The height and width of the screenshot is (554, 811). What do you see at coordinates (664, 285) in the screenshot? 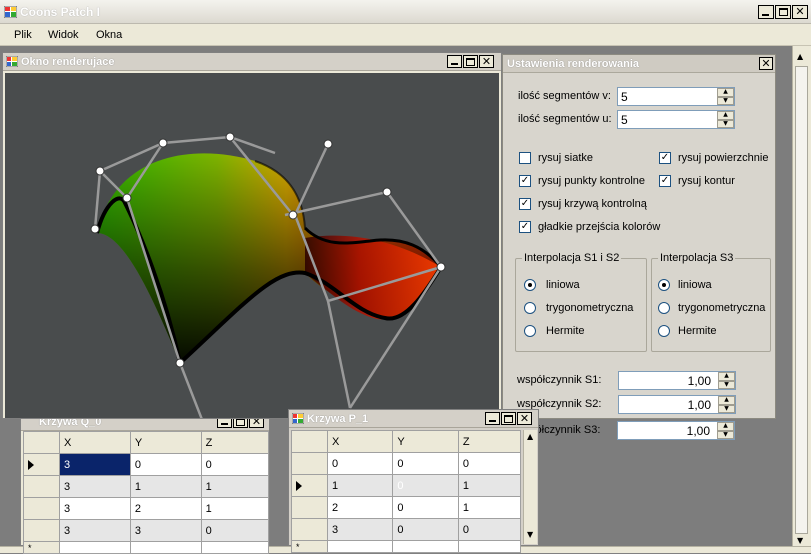
I see `interp-s3-linear-radio` at bounding box center [664, 285].